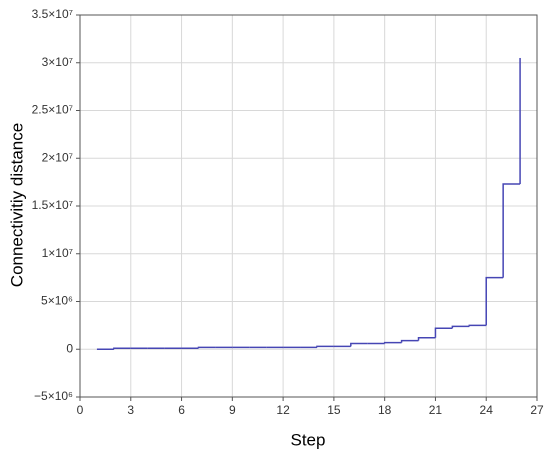 The width and height of the screenshot is (550, 459). I want to click on x-tick-label: 18, so click(385, 410).